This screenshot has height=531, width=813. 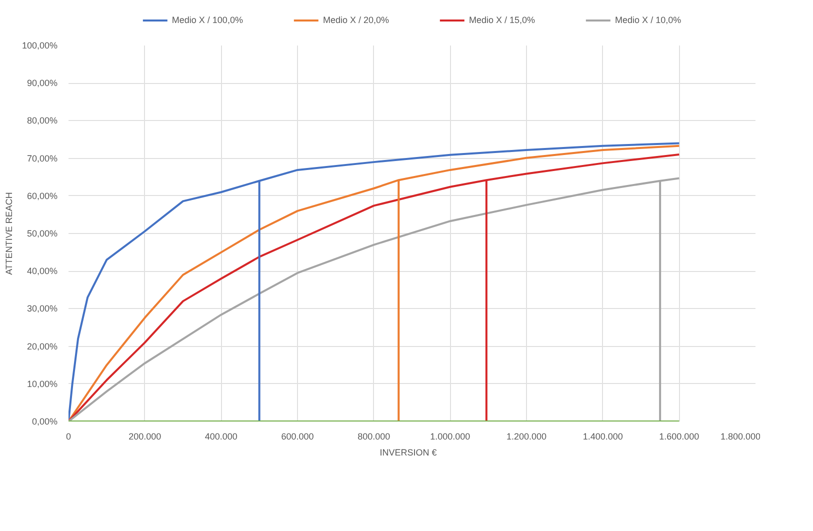 What do you see at coordinates (355, 20) in the screenshot?
I see `legend-label: Medio X / 20,0%` at bounding box center [355, 20].